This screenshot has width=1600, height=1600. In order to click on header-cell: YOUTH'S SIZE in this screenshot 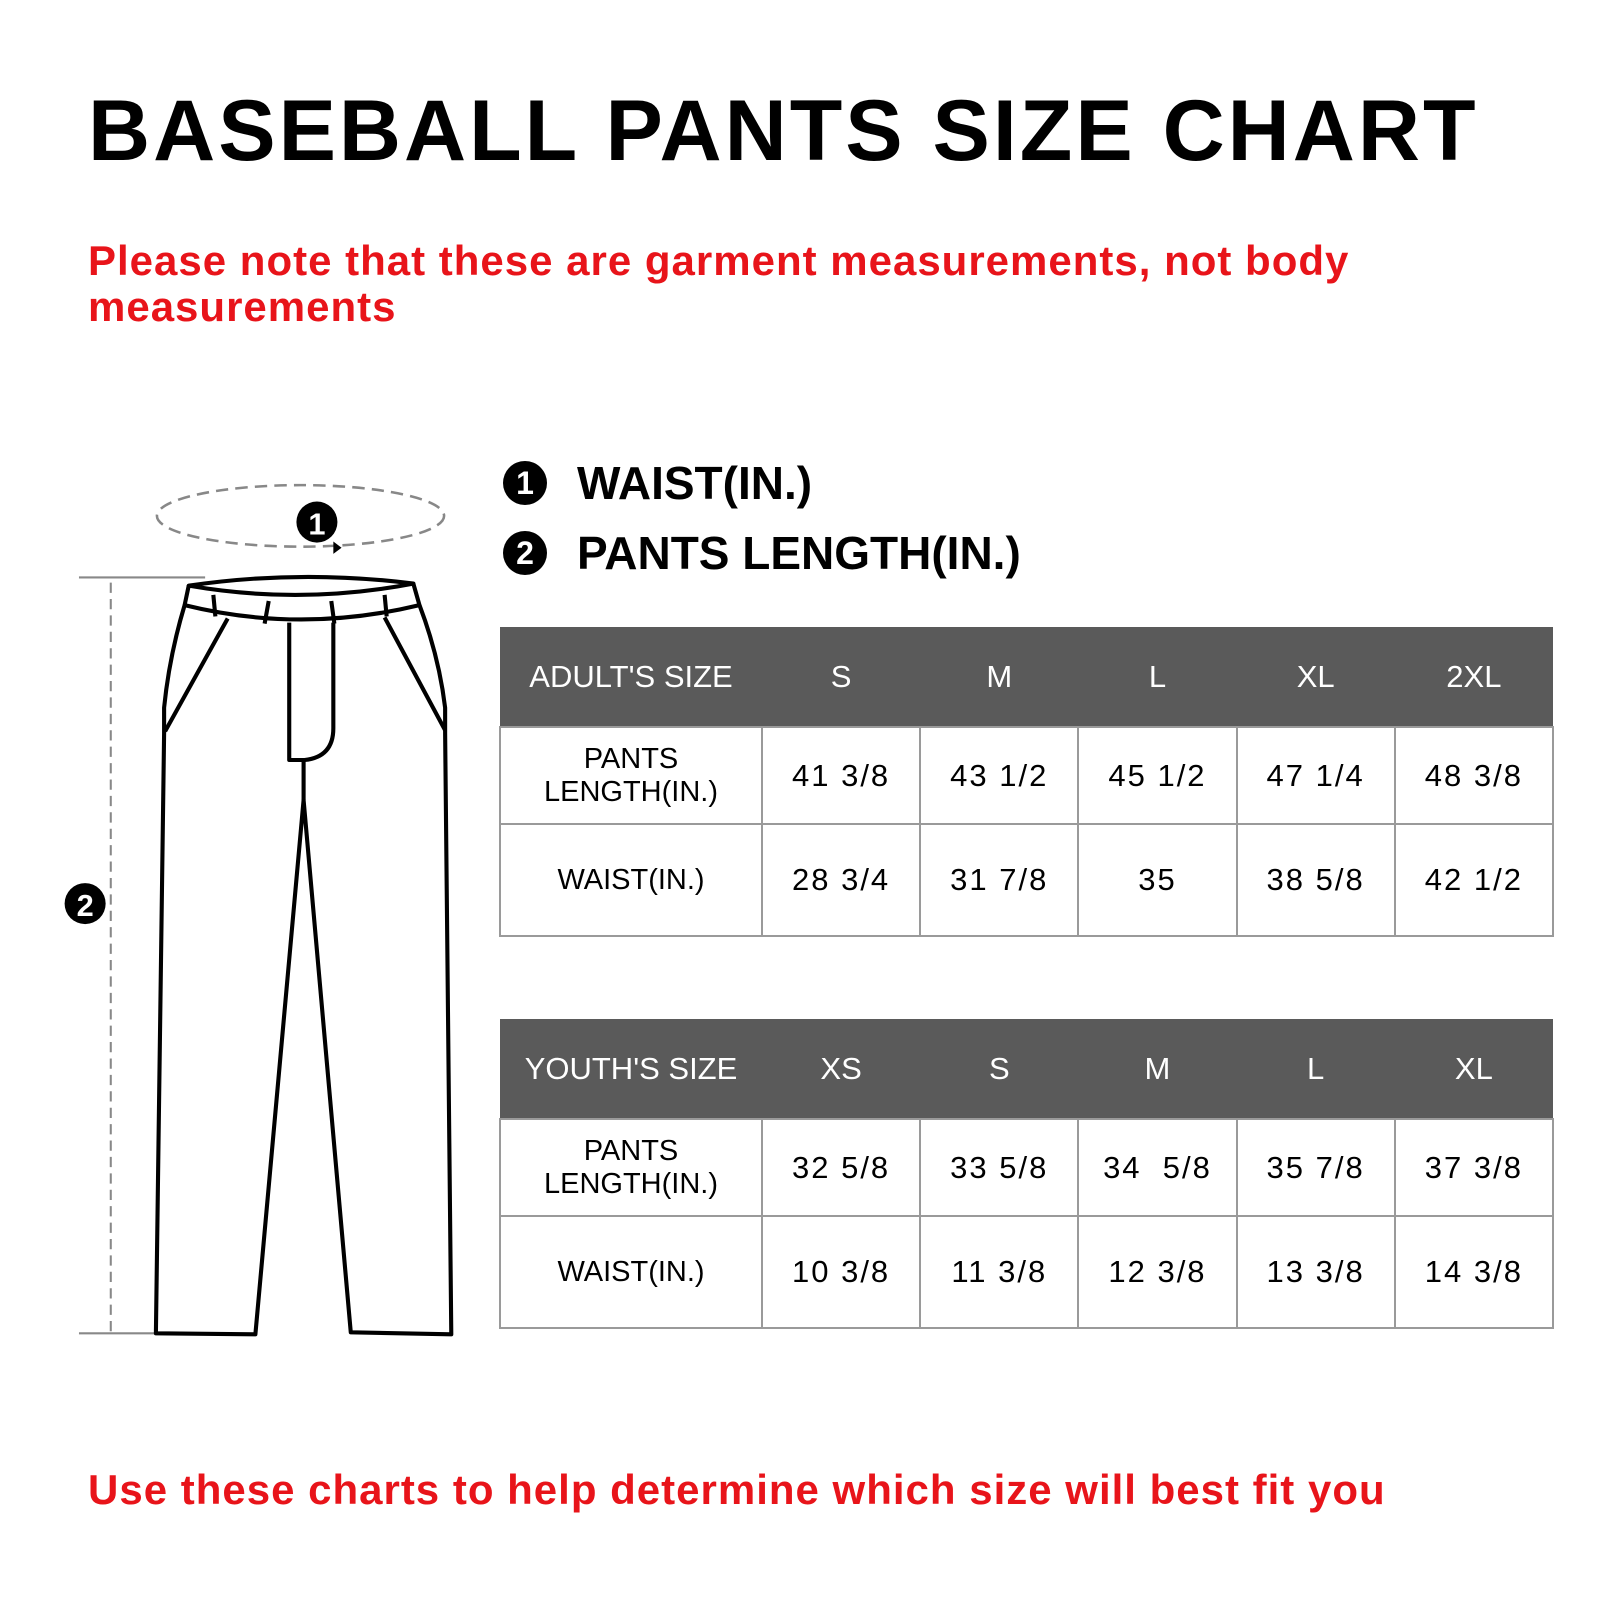, I will do `click(631, 1069)`.